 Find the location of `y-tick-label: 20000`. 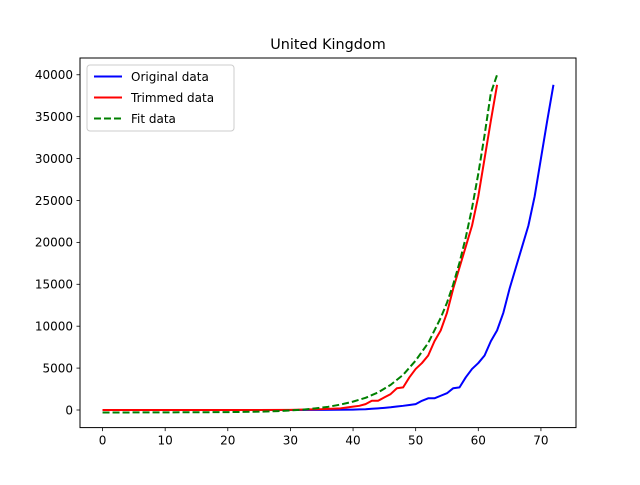

y-tick-label: 20000 is located at coordinates (54, 243).